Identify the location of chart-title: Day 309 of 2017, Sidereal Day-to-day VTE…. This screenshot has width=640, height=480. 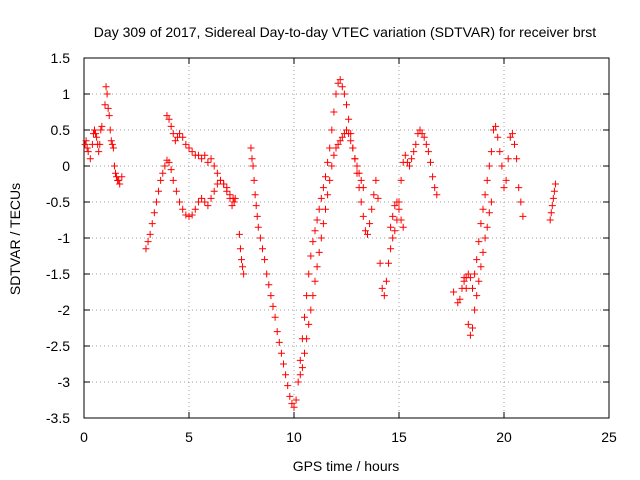
(345, 32).